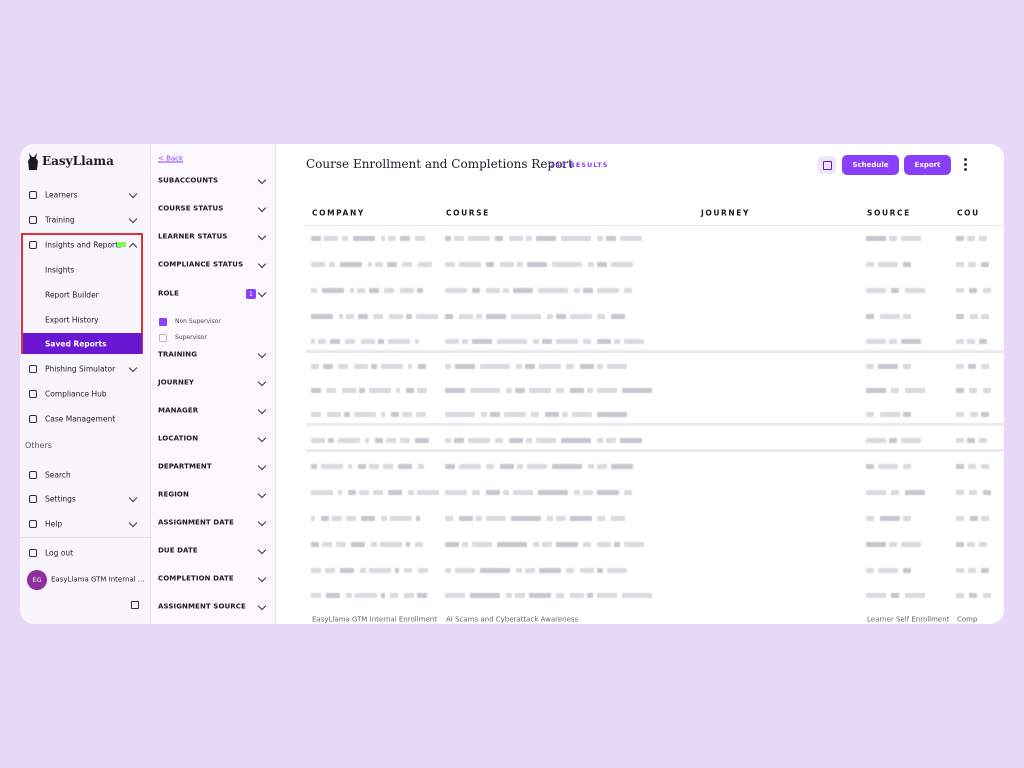 This screenshot has height=768, width=1024. I want to click on filter-section: LEARNER STATUS, so click(193, 236).